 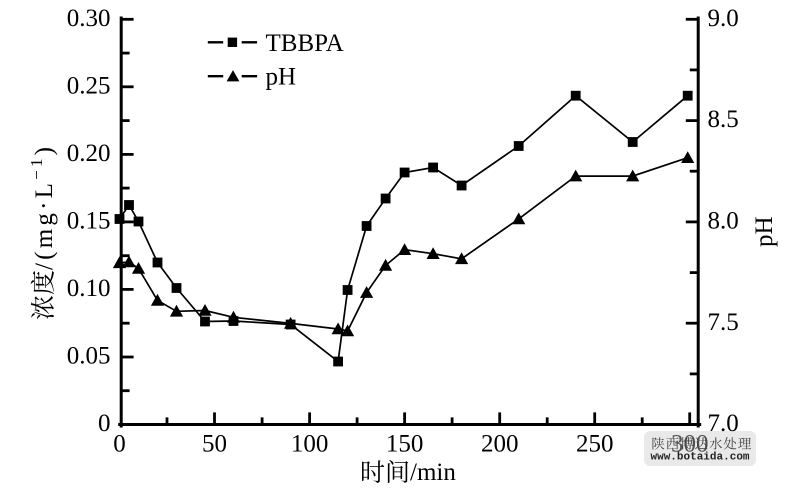 What do you see at coordinates (89, 153) in the screenshot?
I see `svg-text: 0.20` at bounding box center [89, 153].